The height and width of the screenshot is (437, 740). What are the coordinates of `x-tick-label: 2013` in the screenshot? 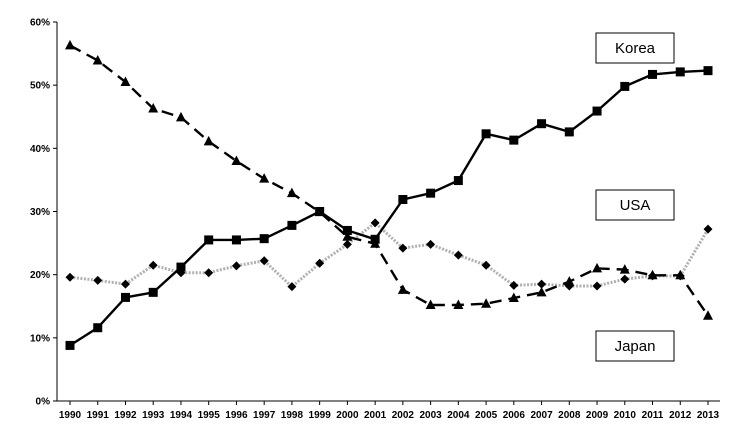 It's located at (708, 415).